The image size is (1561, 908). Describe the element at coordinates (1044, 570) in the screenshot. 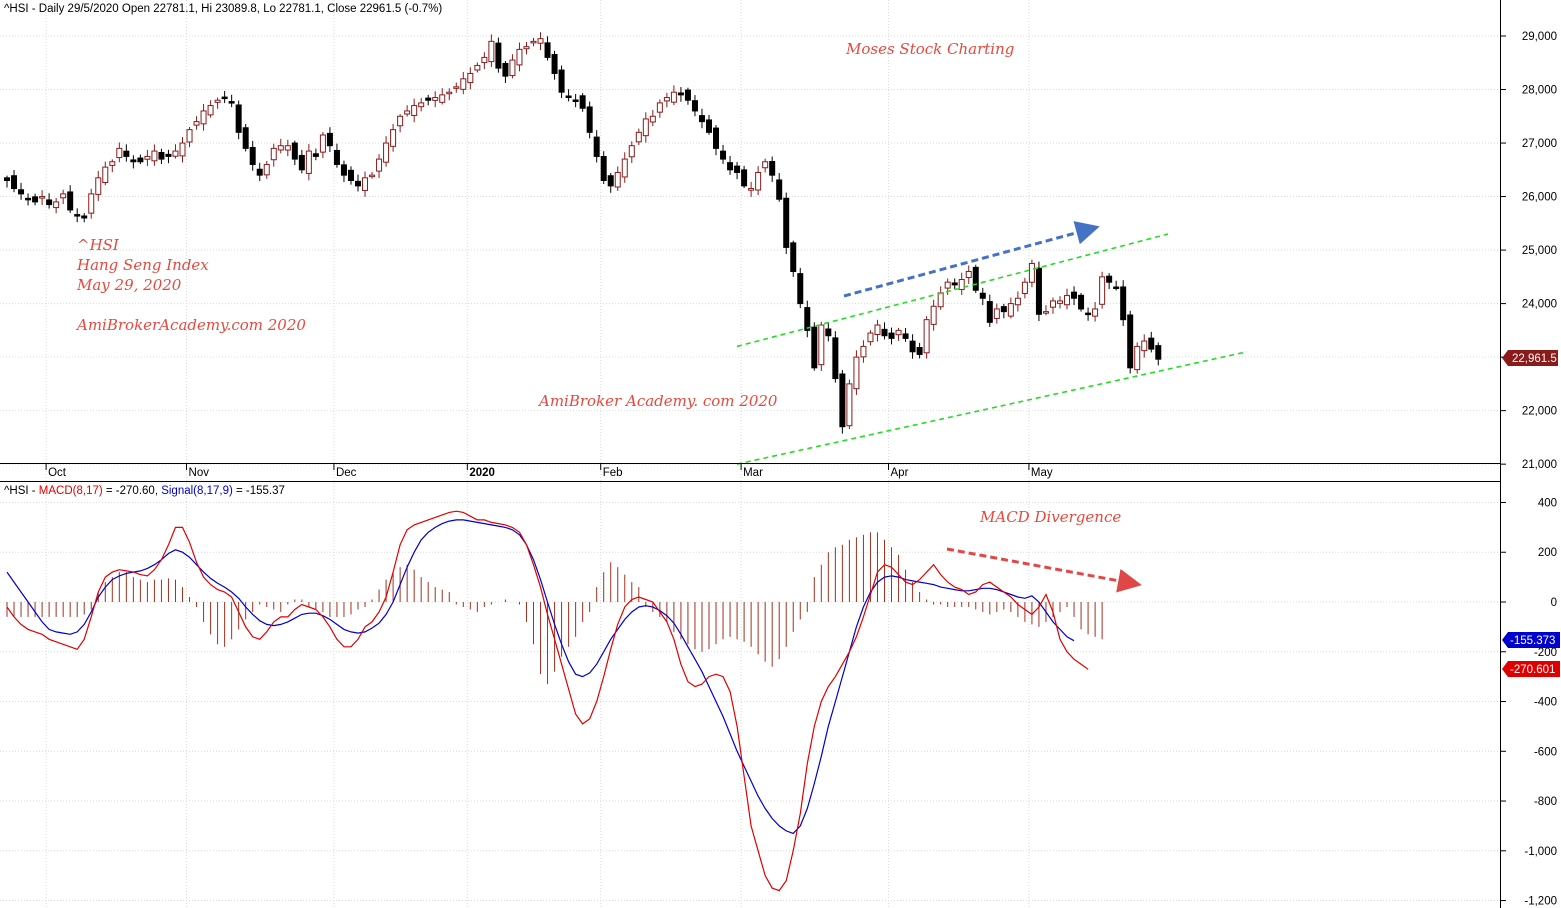

I see `divergence-arrow` at that location.